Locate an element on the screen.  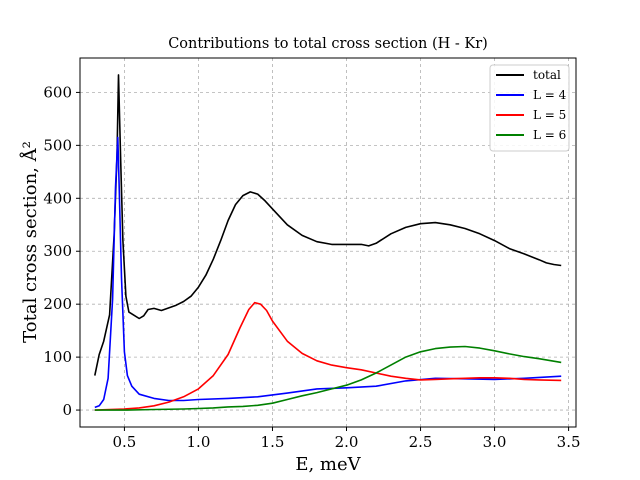
x-tick-label: 2.5 is located at coordinates (421, 442).